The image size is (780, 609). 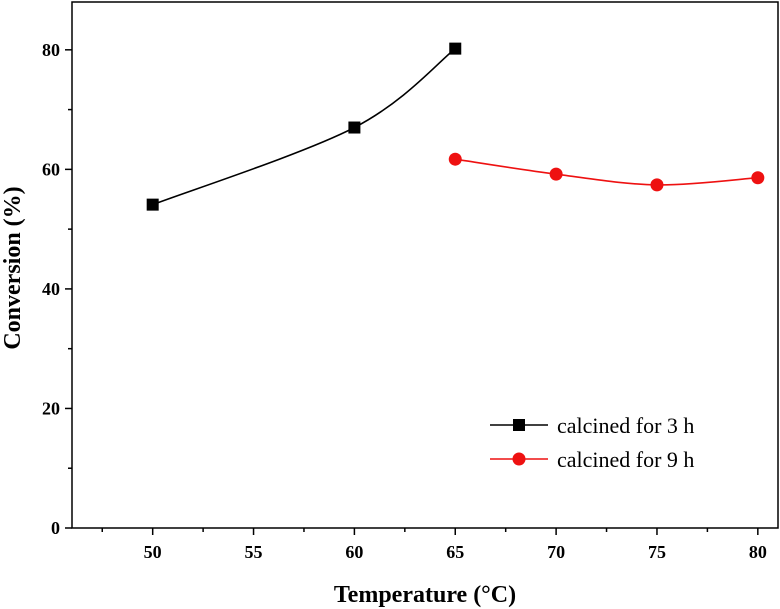 What do you see at coordinates (51, 169) in the screenshot?
I see `y-tick-label: 60` at bounding box center [51, 169].